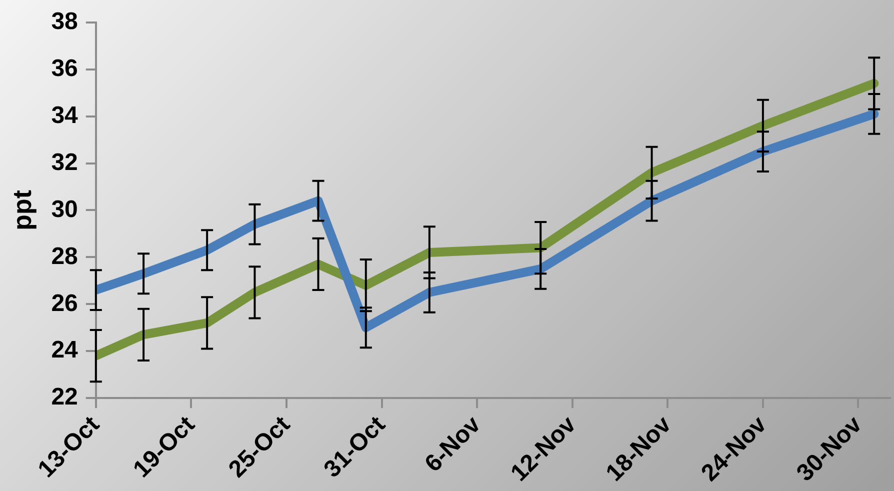 The height and width of the screenshot is (491, 894). Describe the element at coordinates (64, 68) in the screenshot. I see `y-tick-label: 36` at that location.